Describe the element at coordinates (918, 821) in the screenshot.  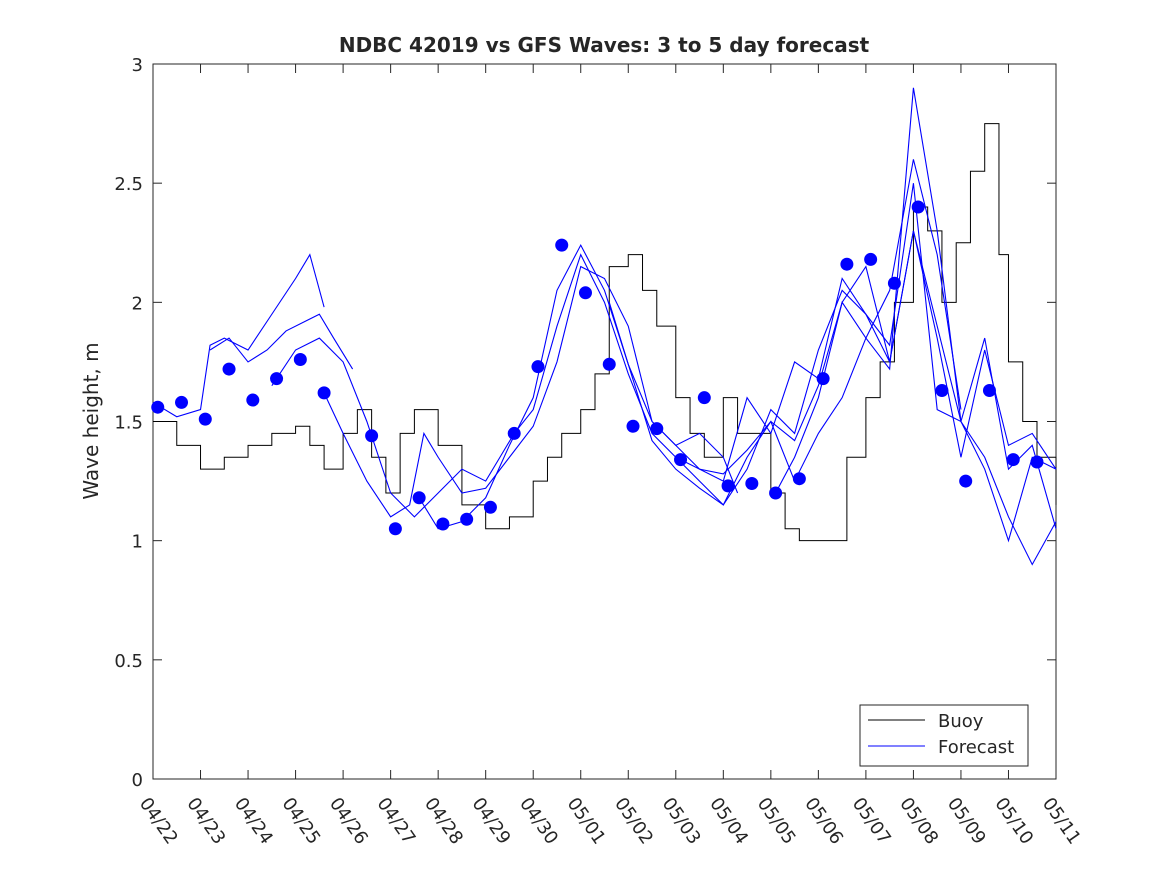
I see `x-tick-label: 05/08` at that location.